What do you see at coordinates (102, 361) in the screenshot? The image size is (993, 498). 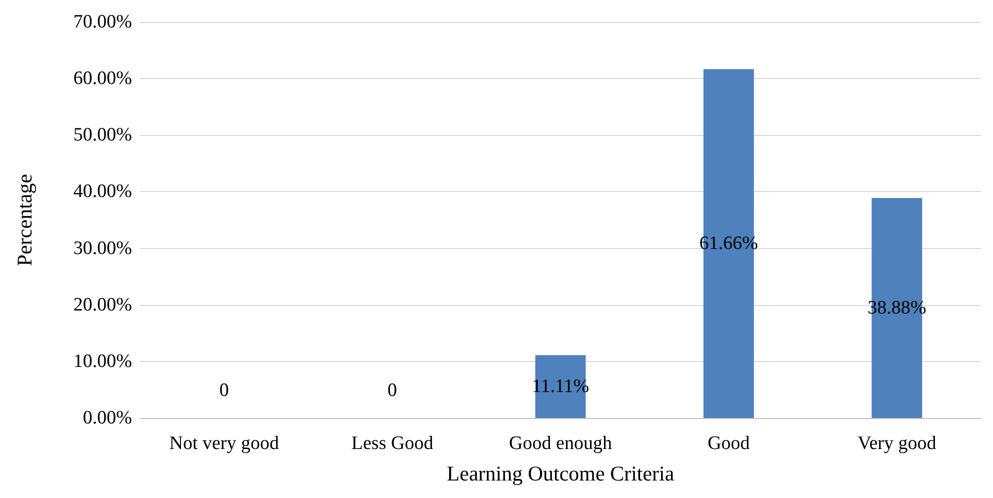 I see `y-tick-label: 10.00%` at bounding box center [102, 361].